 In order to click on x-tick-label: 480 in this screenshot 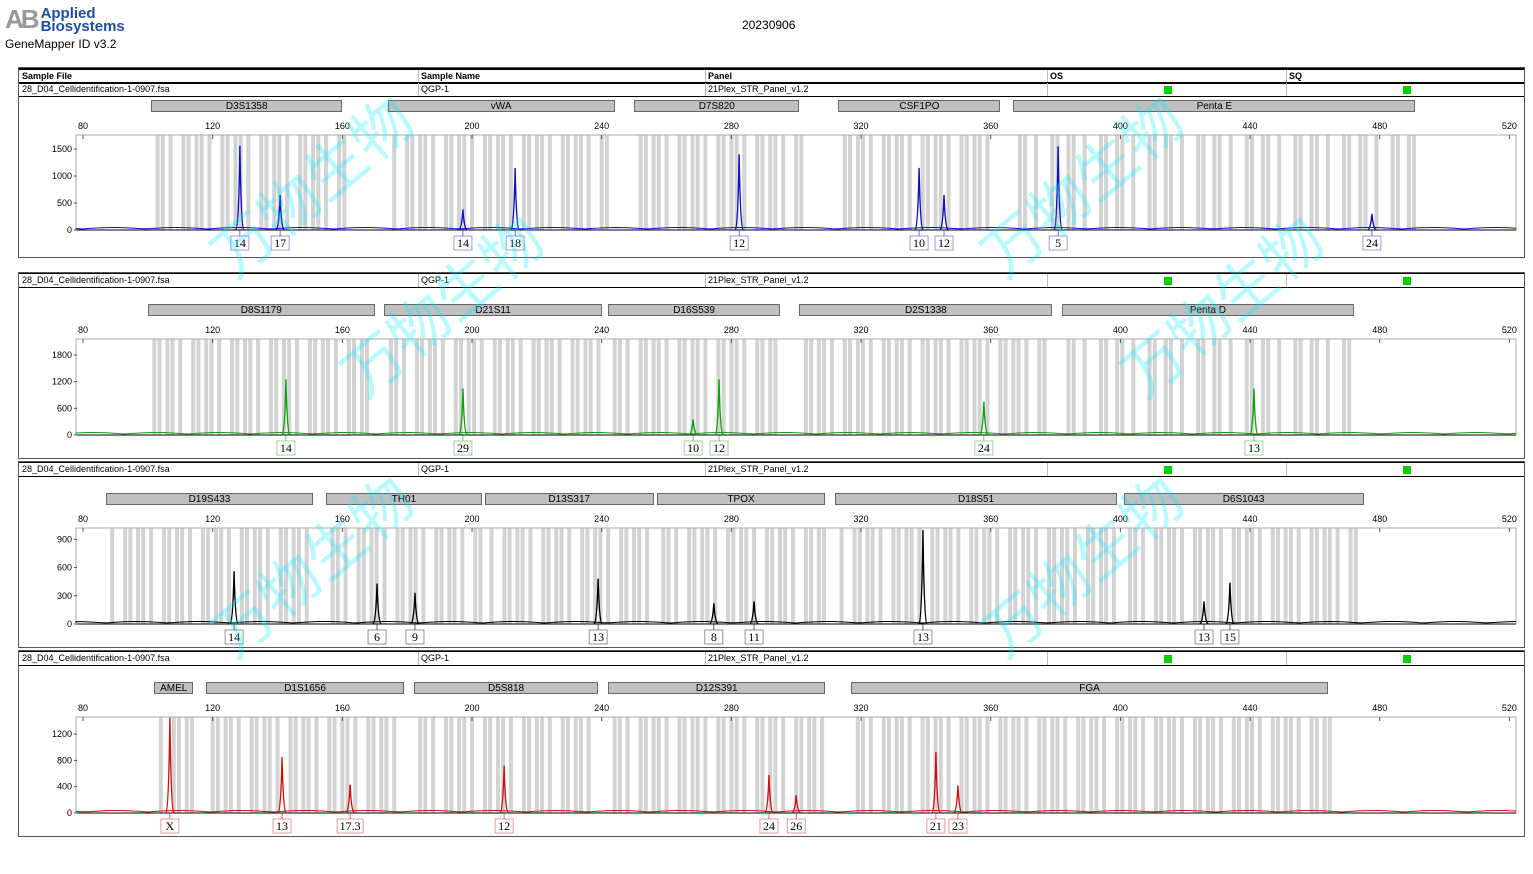, I will do `click(1379, 126)`.